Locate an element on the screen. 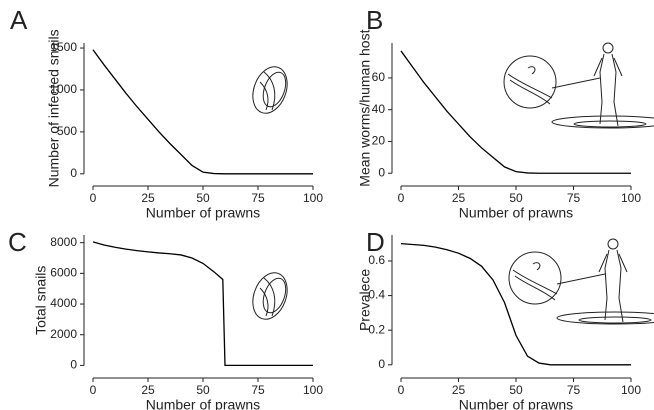  panel-letter: D is located at coordinates (375, 242).